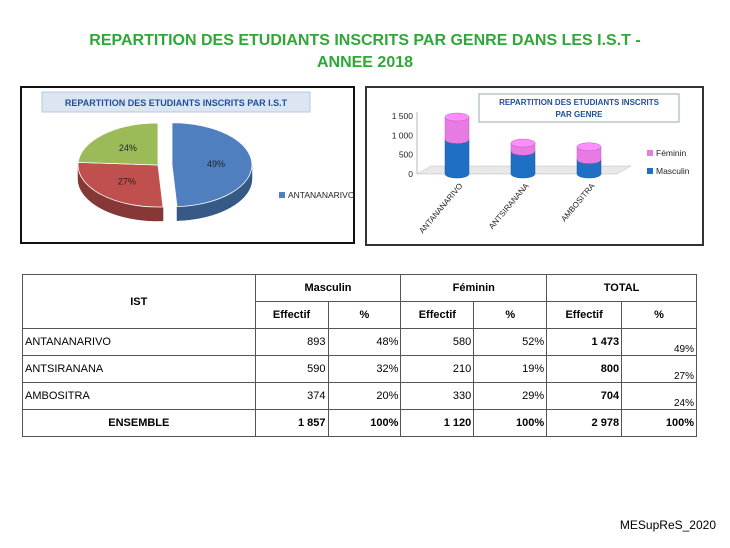  I want to click on cell-f-eff: 210, so click(437, 369).